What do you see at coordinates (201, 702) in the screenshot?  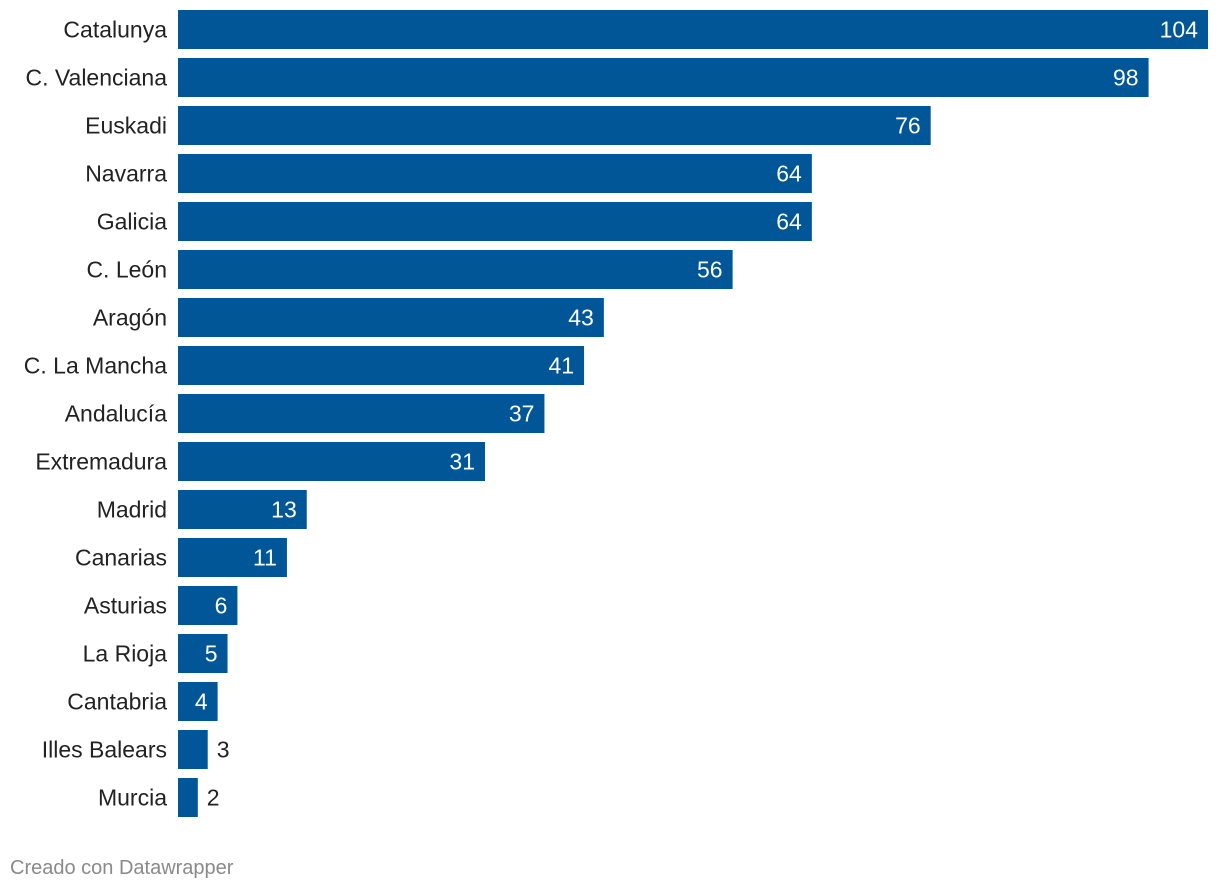 I see `value-label: 4` at bounding box center [201, 702].